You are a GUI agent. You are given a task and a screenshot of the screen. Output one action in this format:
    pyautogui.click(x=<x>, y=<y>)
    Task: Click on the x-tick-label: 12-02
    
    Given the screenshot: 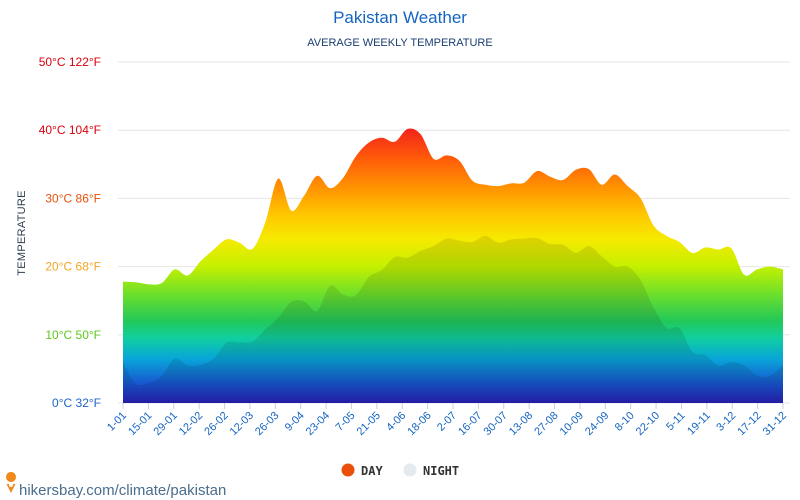 What is the action you would take?
    pyautogui.click(x=191, y=424)
    